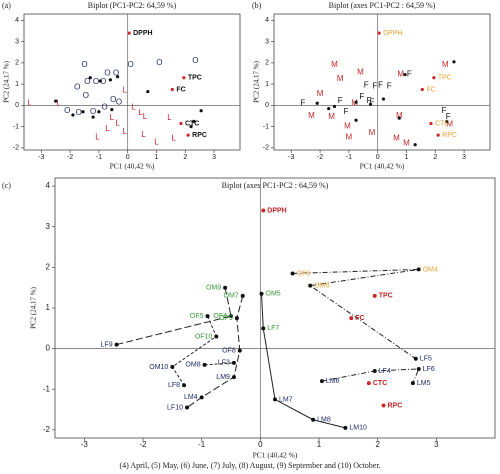  I want to click on point-label: LM10, so click(358, 428).